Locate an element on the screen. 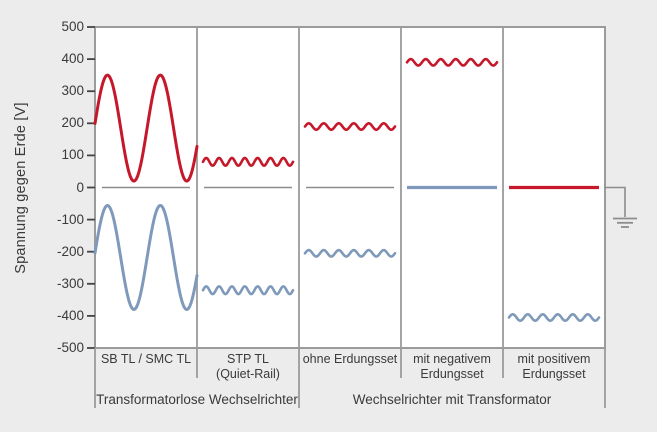 The image size is (657, 432). ground-icon is located at coordinates (621, 207).